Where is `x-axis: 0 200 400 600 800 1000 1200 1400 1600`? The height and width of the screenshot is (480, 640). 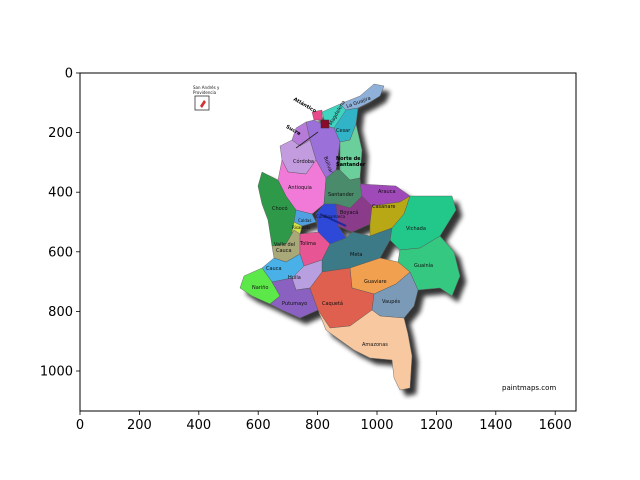 x-axis: 0 200 400 600 800 1000 1200 1400 1600 is located at coordinates (324, 422).